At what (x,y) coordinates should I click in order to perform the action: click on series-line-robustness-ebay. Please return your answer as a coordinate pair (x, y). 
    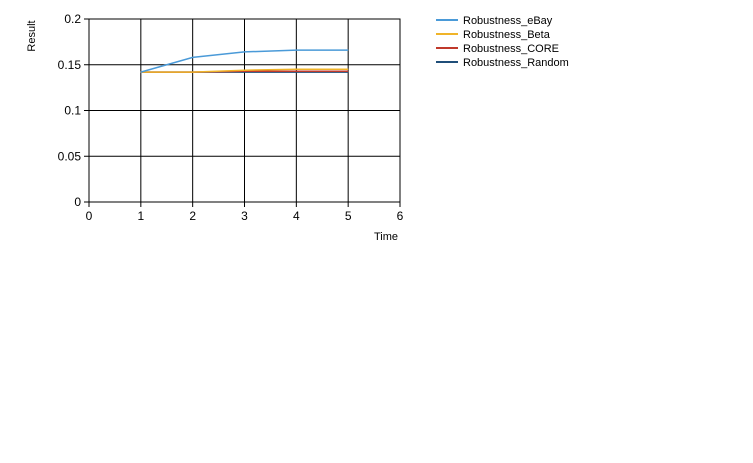
    Looking at the image, I should click on (244, 61).